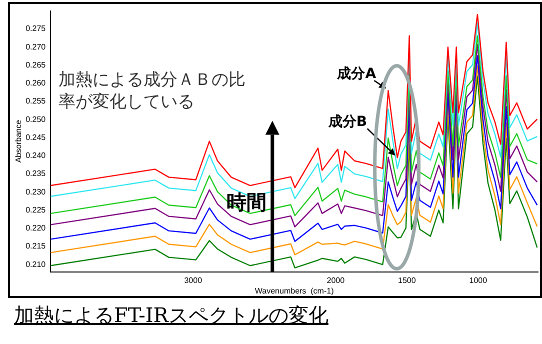 This screenshot has height=344, width=542. I want to click on x-tick-label: 3000, so click(193, 280).